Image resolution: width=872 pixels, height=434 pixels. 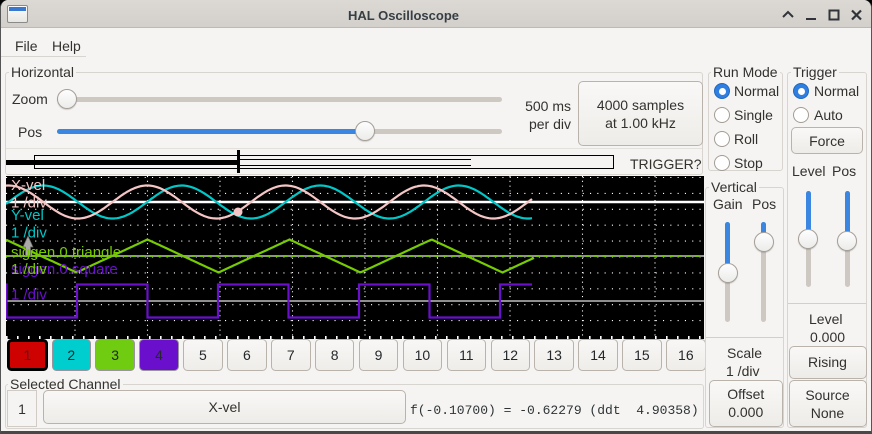 I want to click on svg-text: X-vel, so click(x=28, y=185).